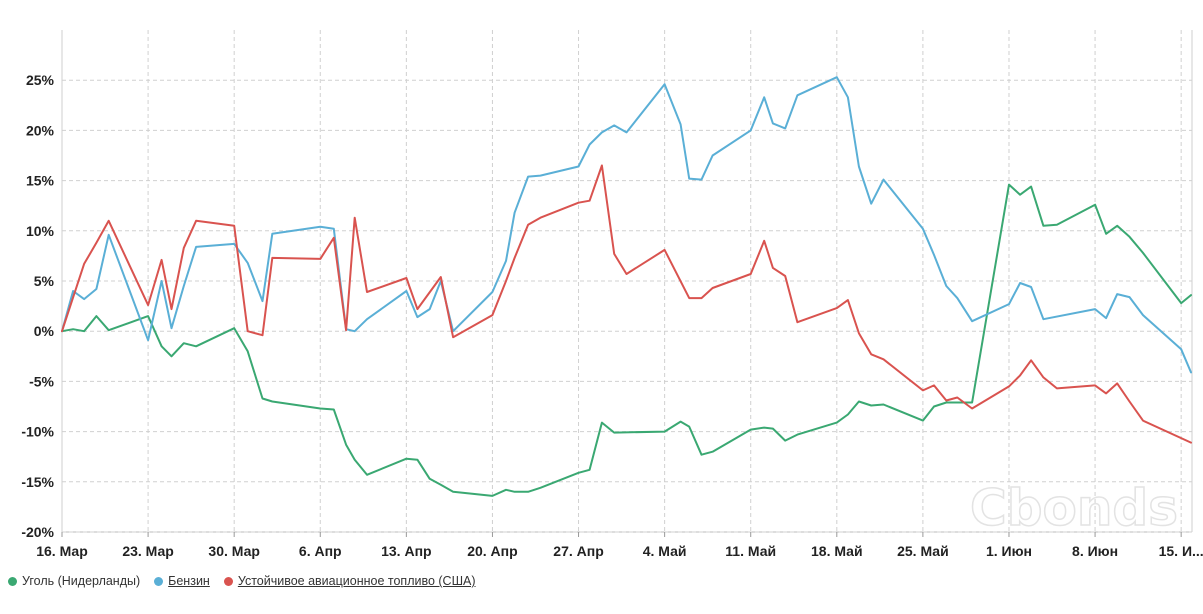  What do you see at coordinates (40, 231) in the screenshot?
I see `y-tick-label: 10%` at bounding box center [40, 231].